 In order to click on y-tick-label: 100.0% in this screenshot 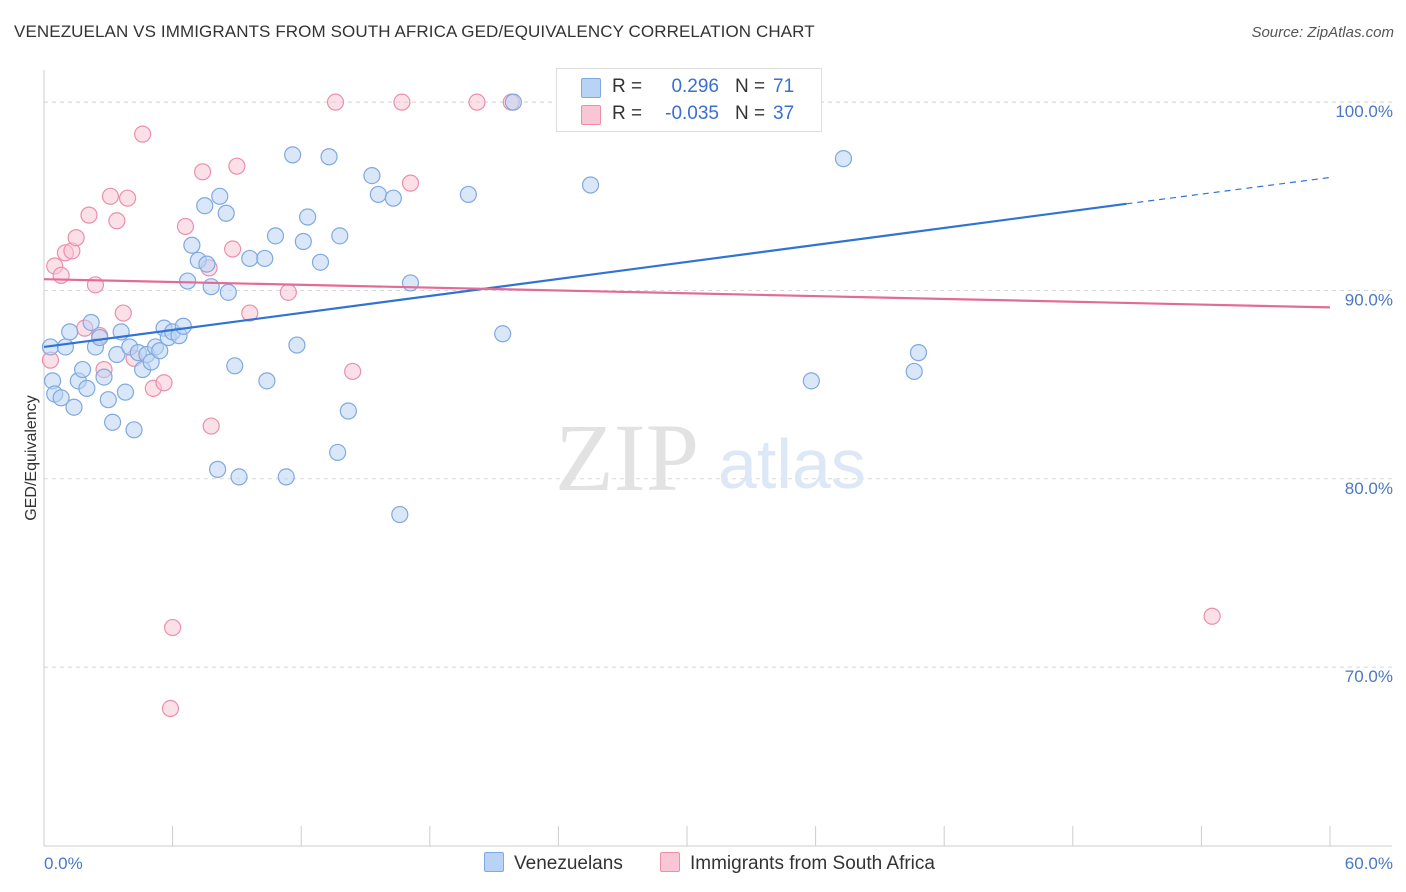, I will do `click(1364, 111)`.